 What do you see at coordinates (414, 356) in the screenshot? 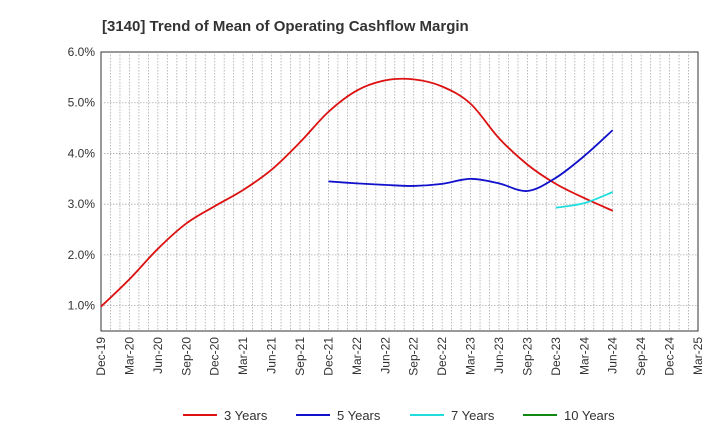
I see `x-tick-label: Sep-22` at bounding box center [414, 356].